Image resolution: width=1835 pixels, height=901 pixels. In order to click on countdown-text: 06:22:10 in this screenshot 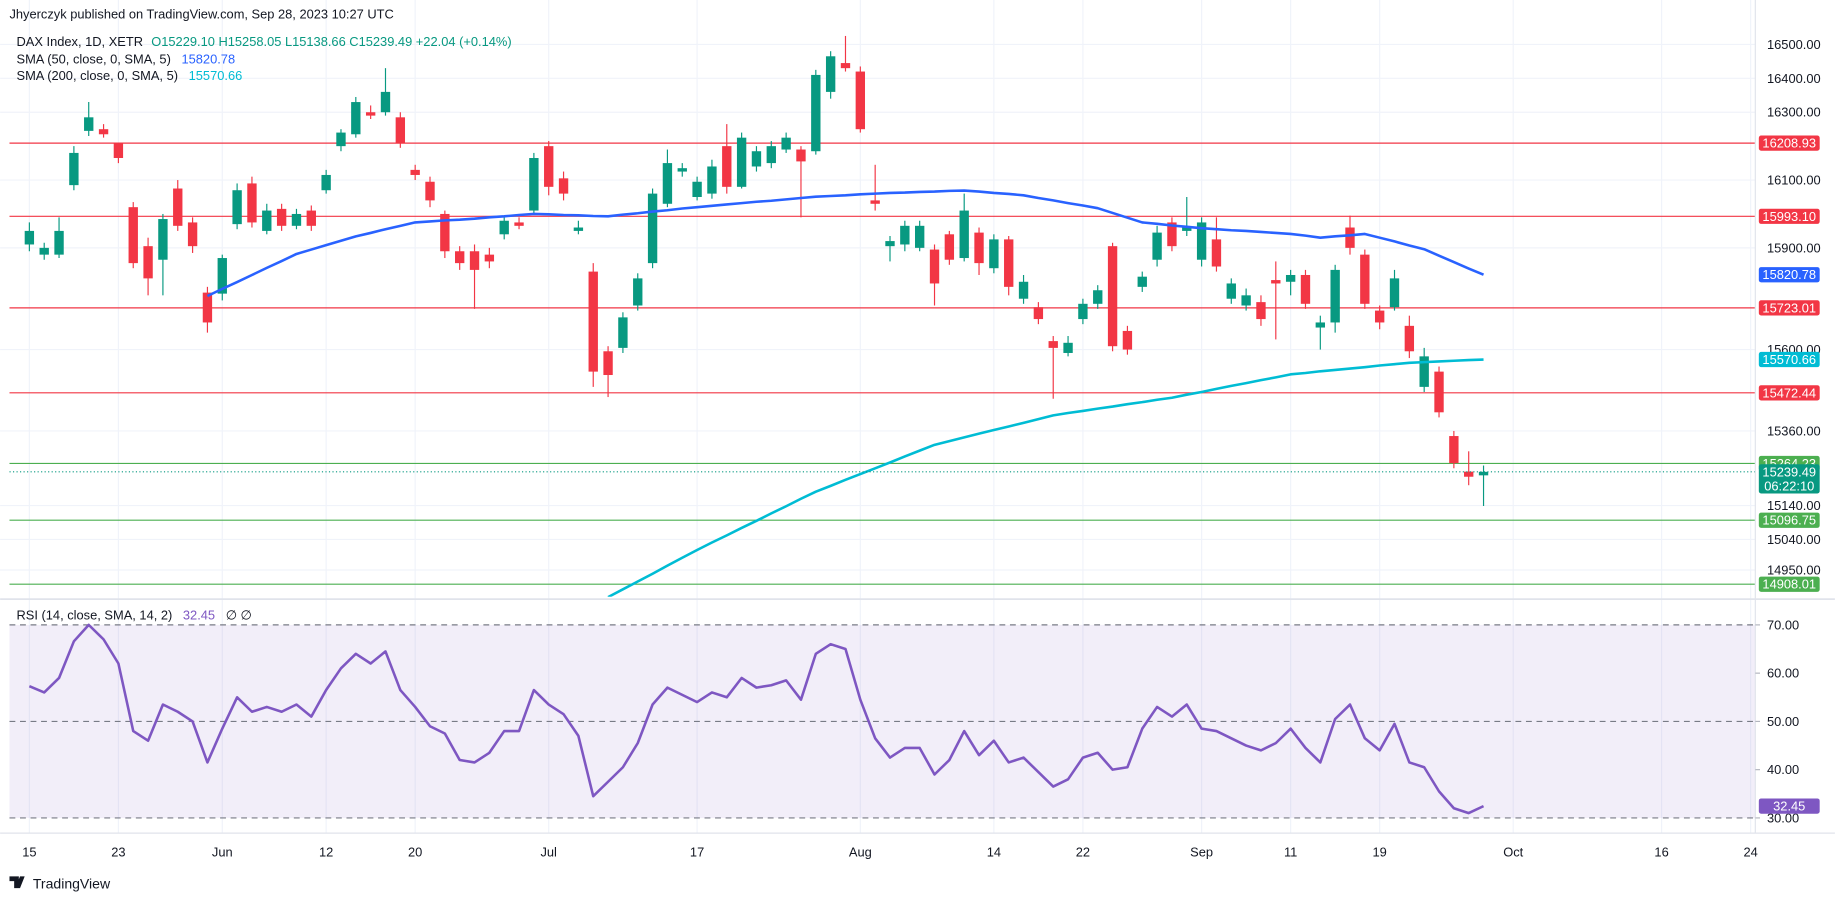, I will do `click(1789, 485)`.